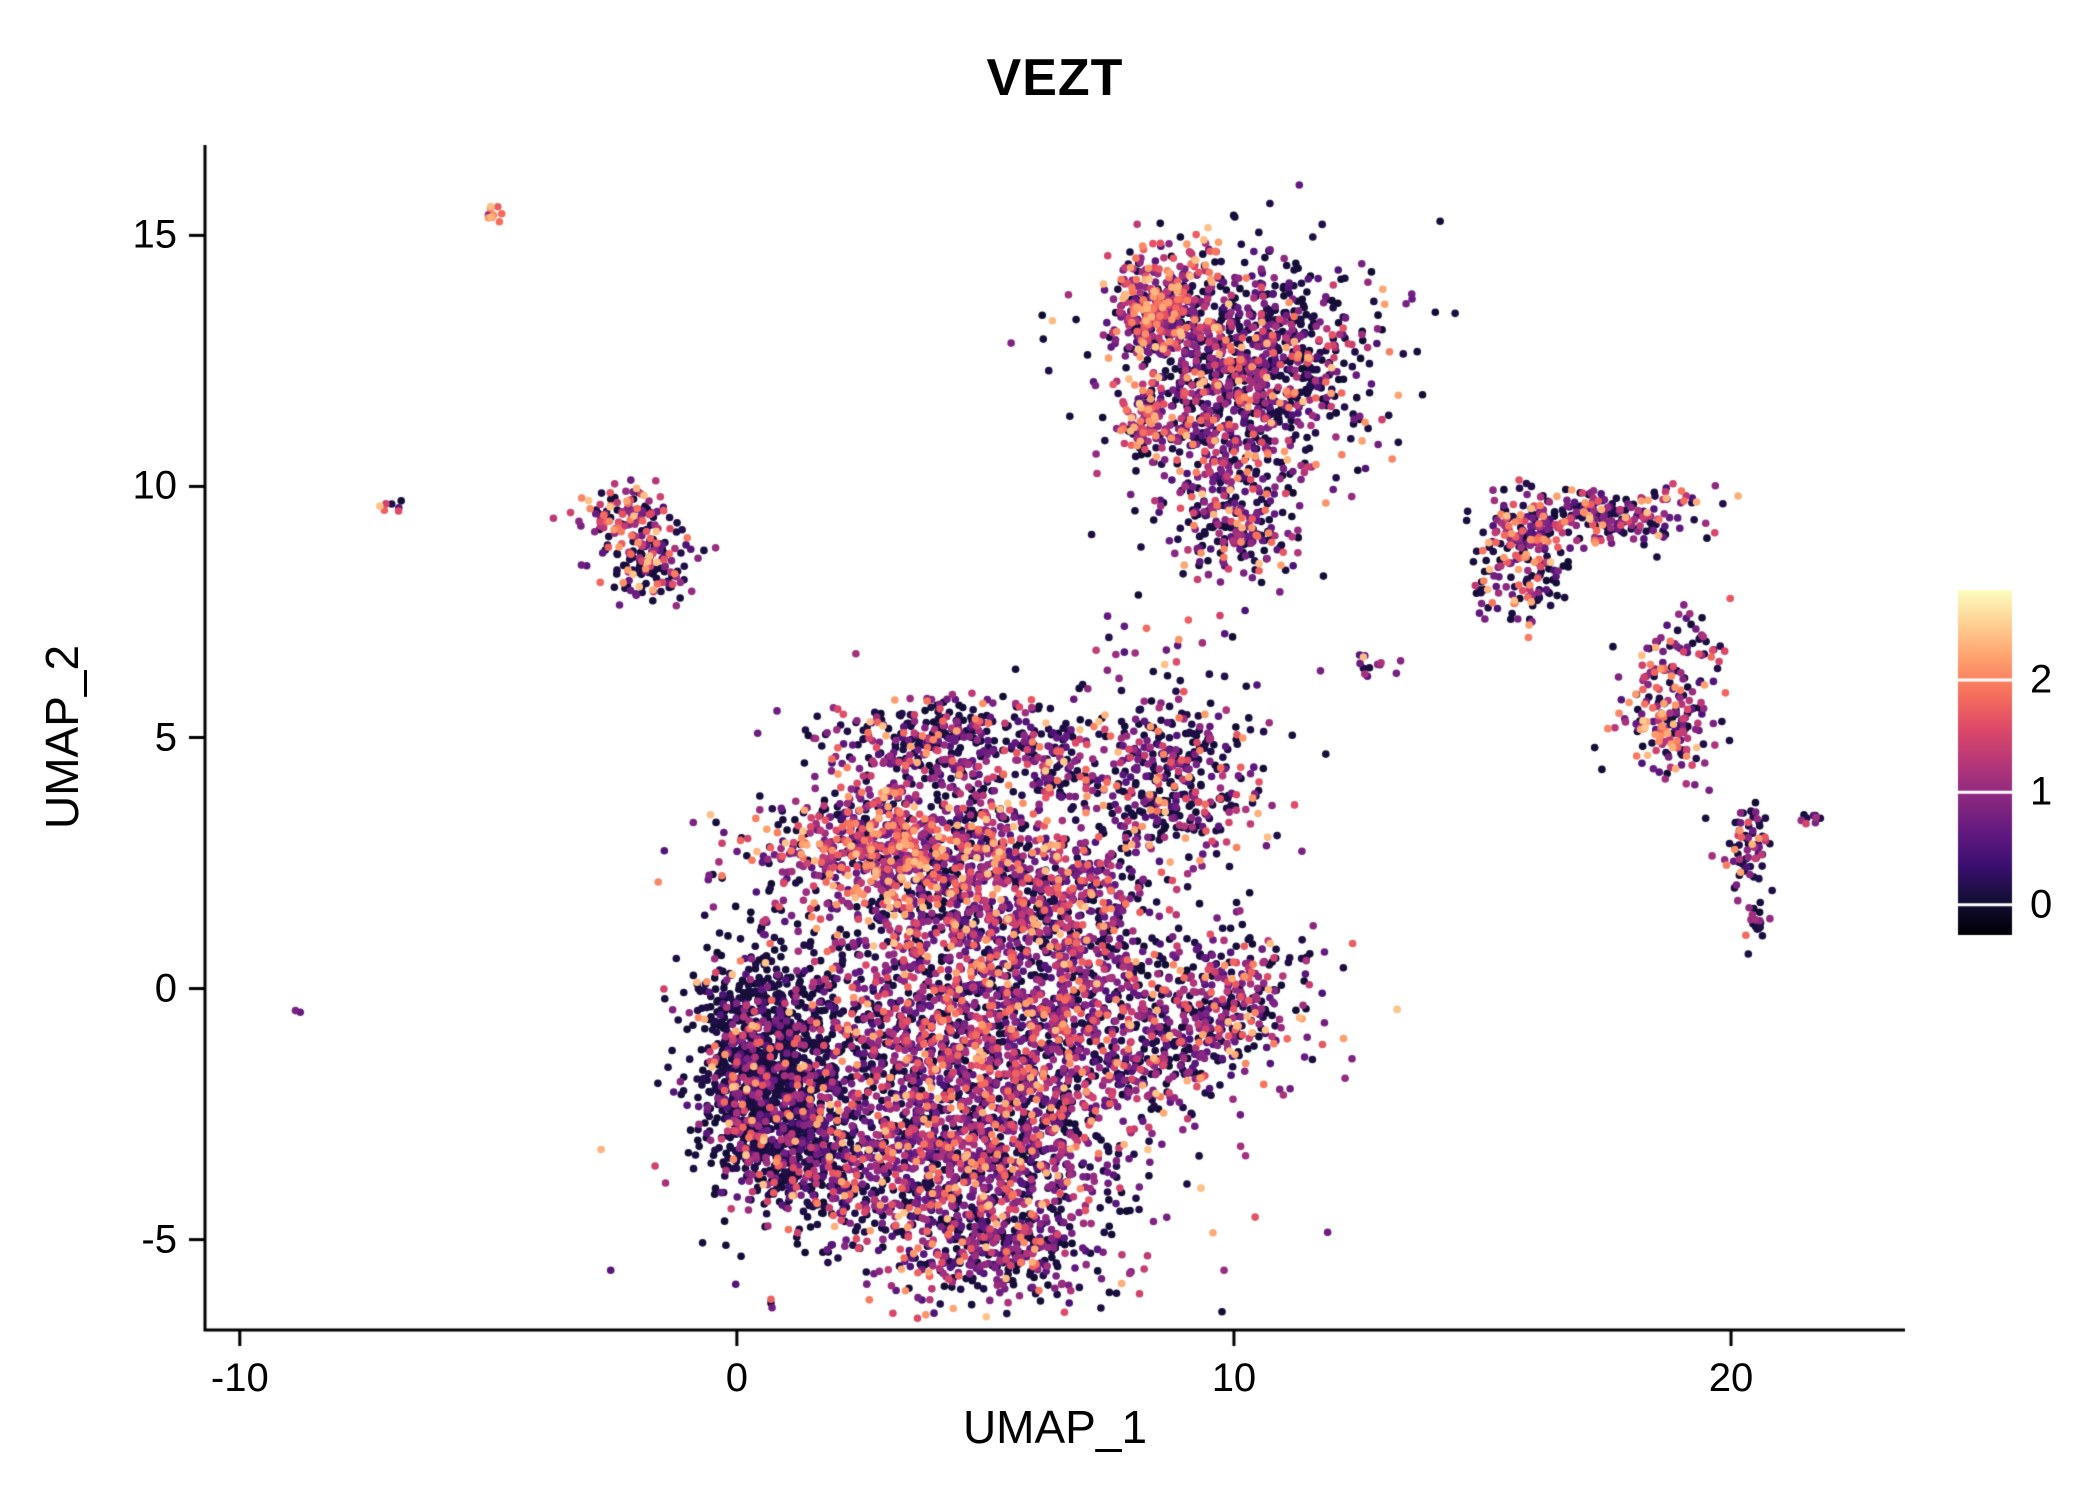  What do you see at coordinates (165, 988) in the screenshot?
I see `y-tick-label: 0` at bounding box center [165, 988].